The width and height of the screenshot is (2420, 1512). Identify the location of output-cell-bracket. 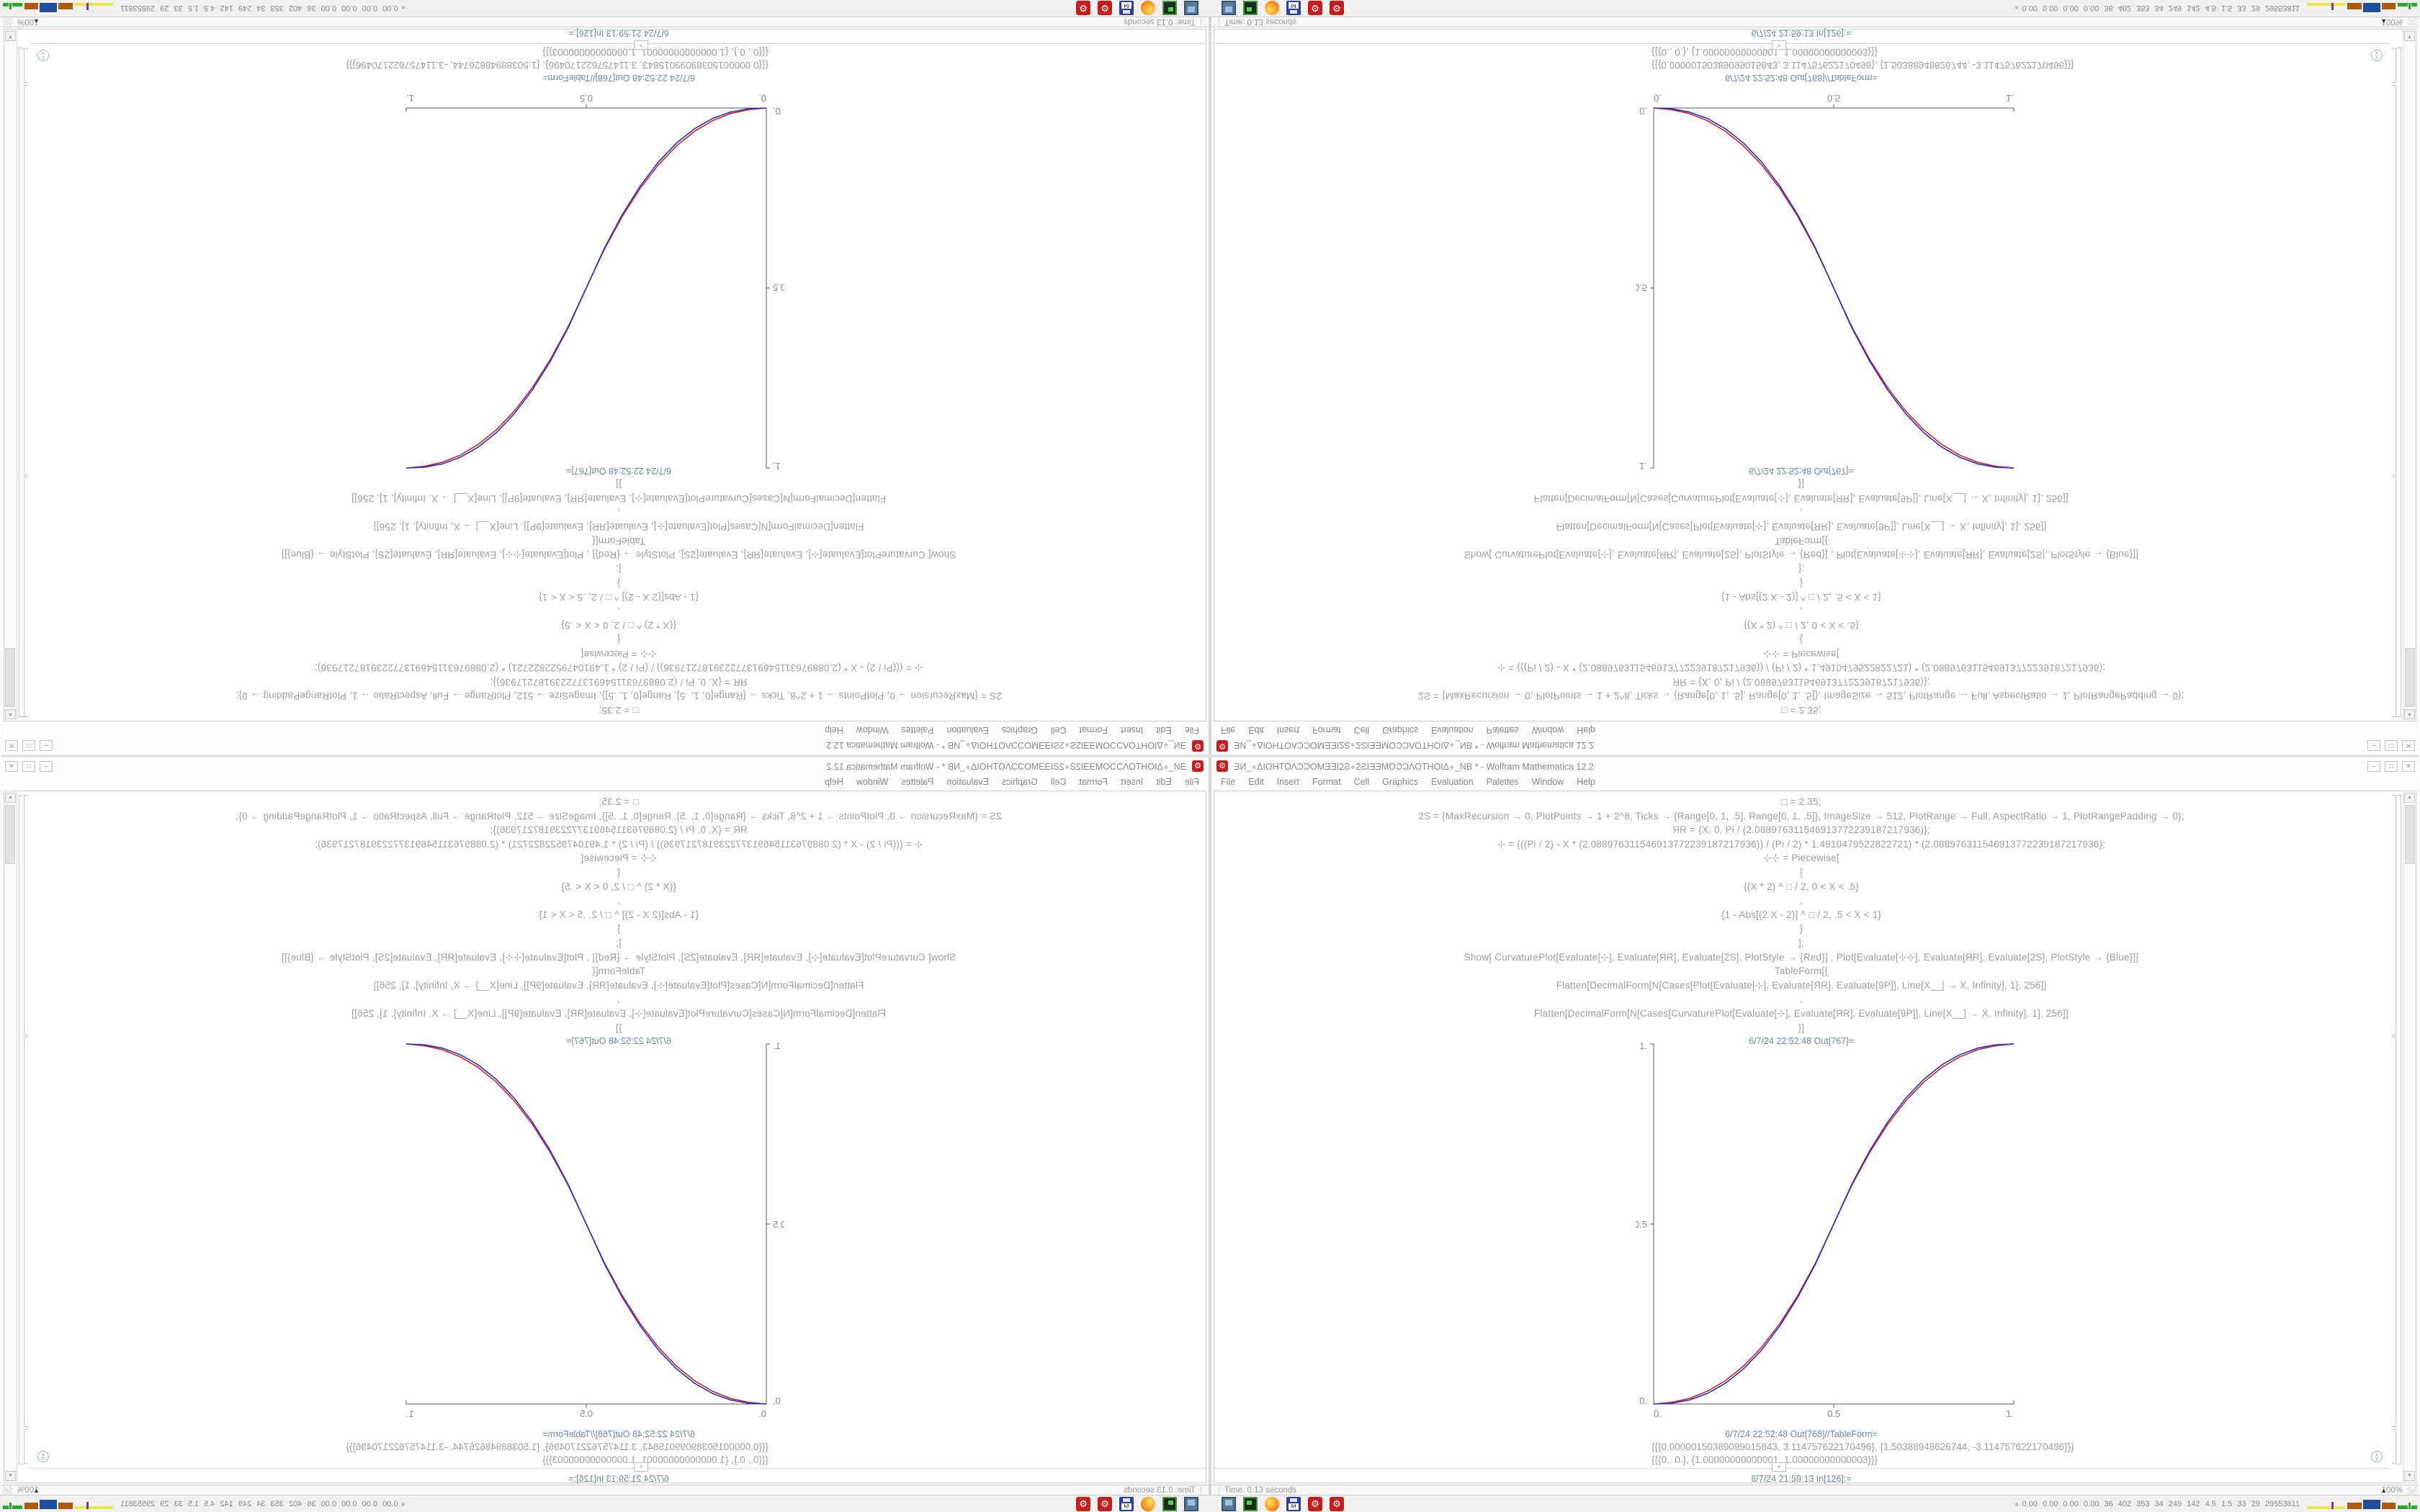
(2394, 1446).